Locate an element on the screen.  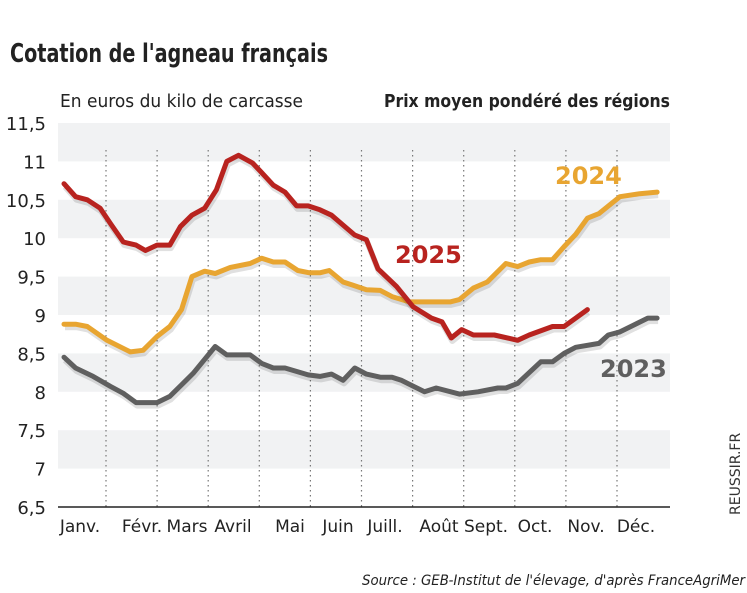
x-tick-label: Mai is located at coordinates (290, 527).